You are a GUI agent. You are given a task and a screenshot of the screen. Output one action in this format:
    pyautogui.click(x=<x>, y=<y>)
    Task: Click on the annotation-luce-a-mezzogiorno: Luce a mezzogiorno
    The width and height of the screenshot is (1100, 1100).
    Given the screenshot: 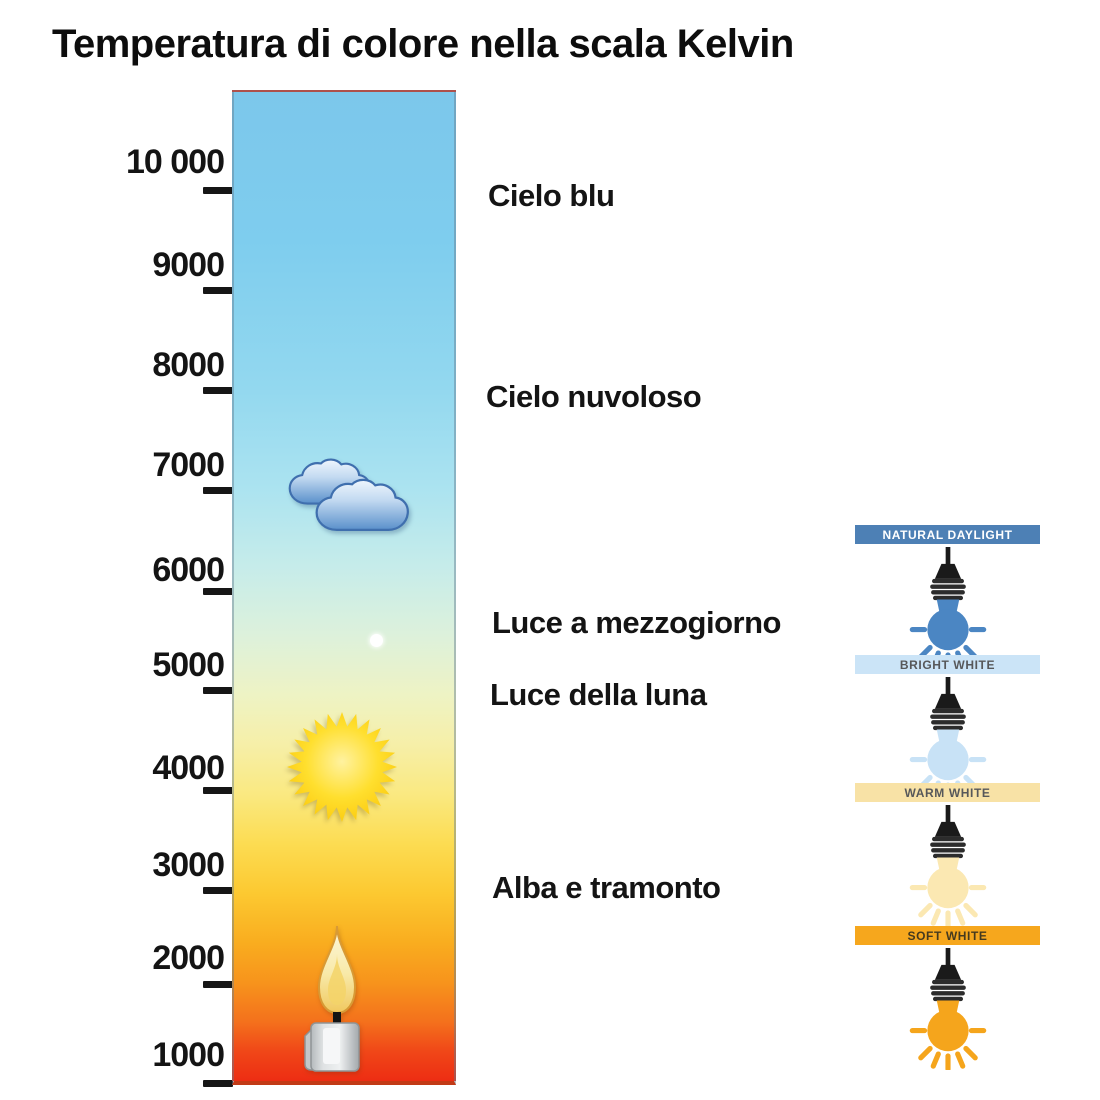 What is the action you would take?
    pyautogui.click(x=636, y=622)
    